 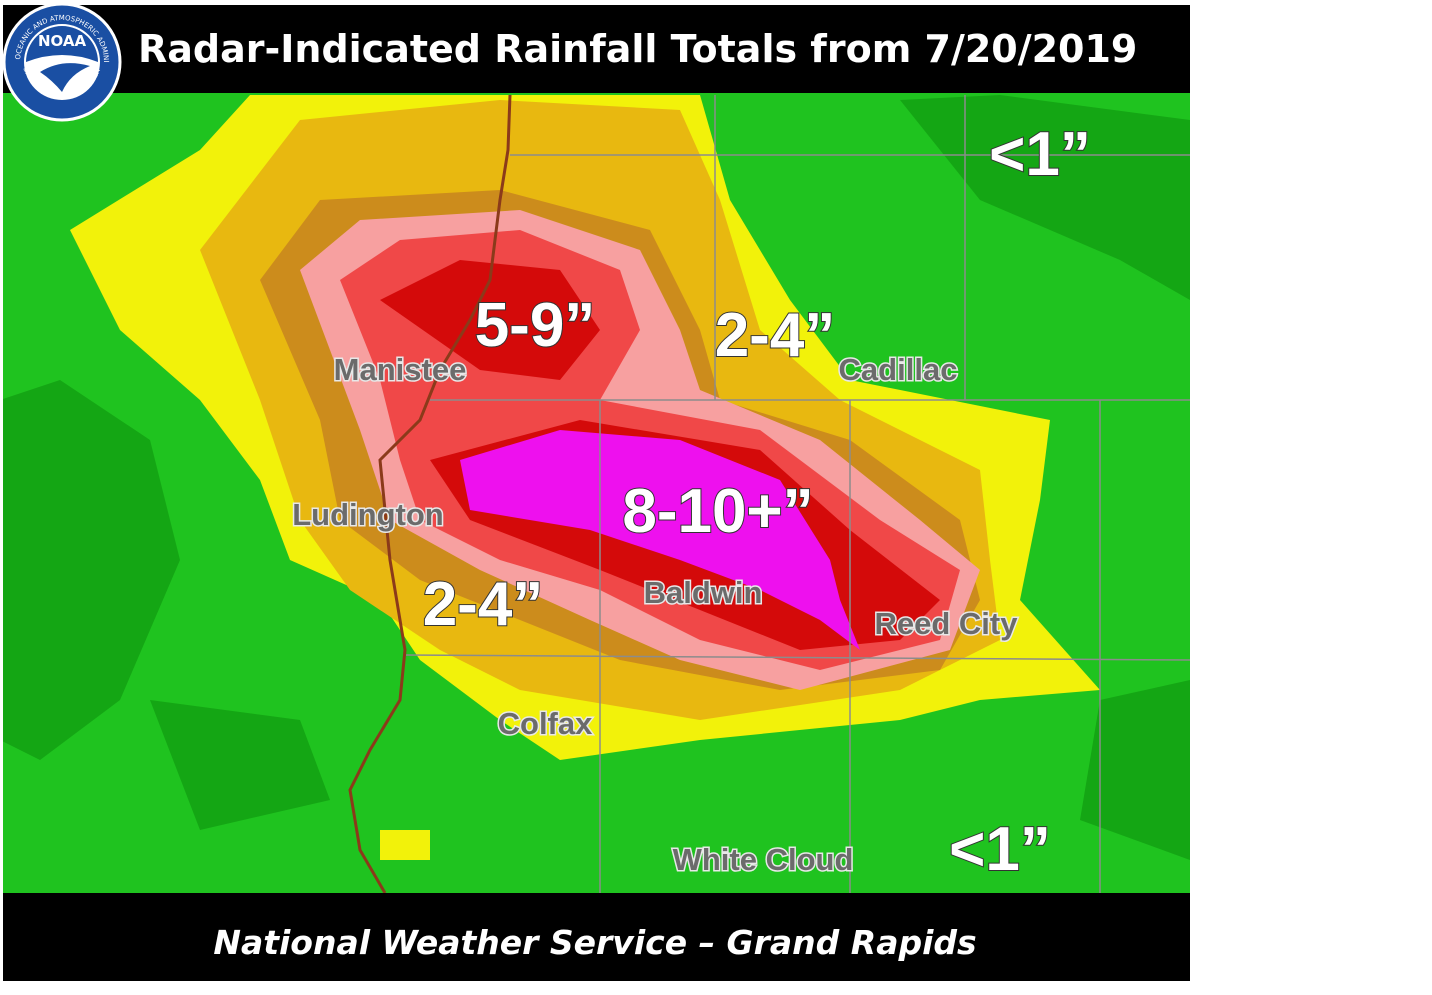 I want to click on city-label: Colfax, so click(x=546, y=723).